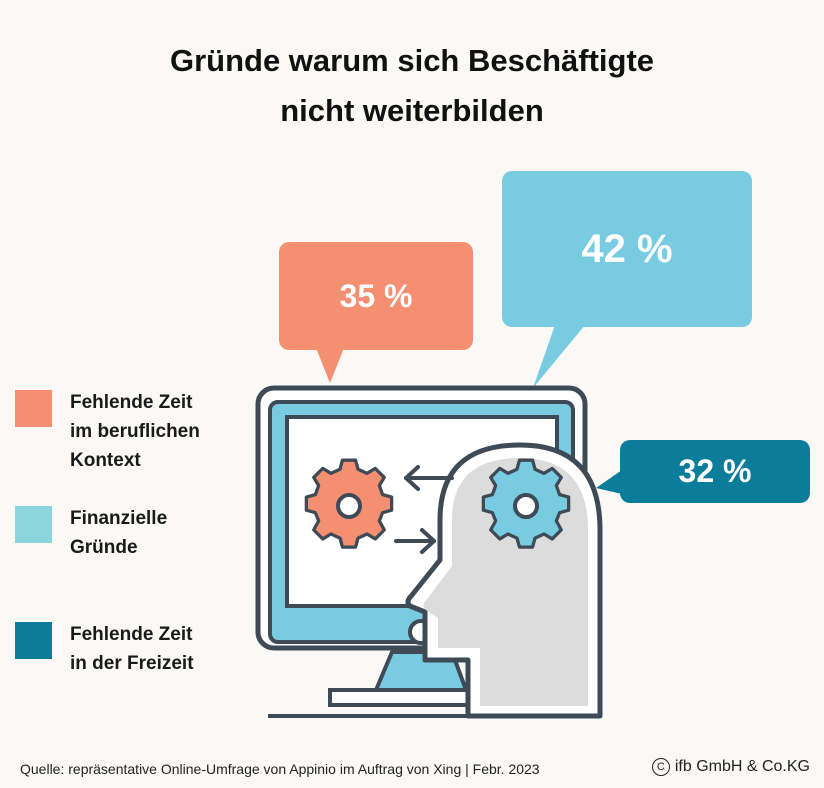  I want to click on value-bubble-finanziell: 42 %, so click(627, 249).